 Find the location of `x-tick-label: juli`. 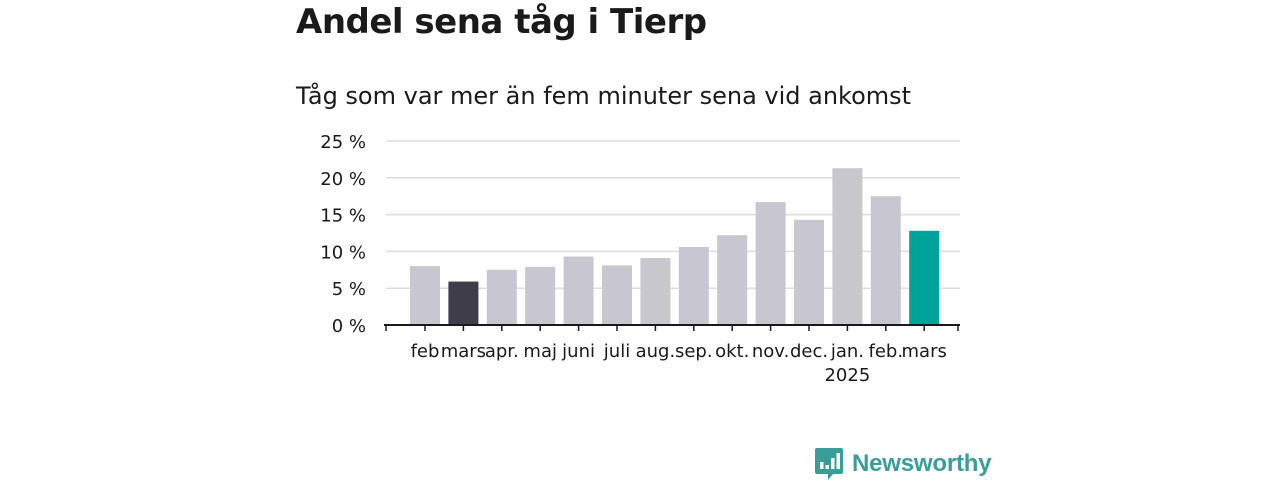

x-tick-label: juli is located at coordinates (616, 351).